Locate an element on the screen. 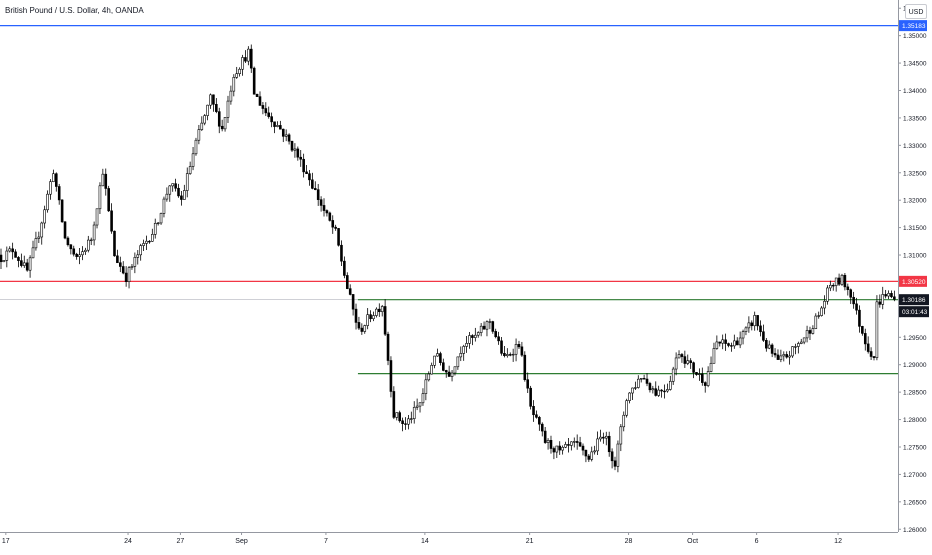  y-tick-label: 1.34500 is located at coordinates (915, 64).